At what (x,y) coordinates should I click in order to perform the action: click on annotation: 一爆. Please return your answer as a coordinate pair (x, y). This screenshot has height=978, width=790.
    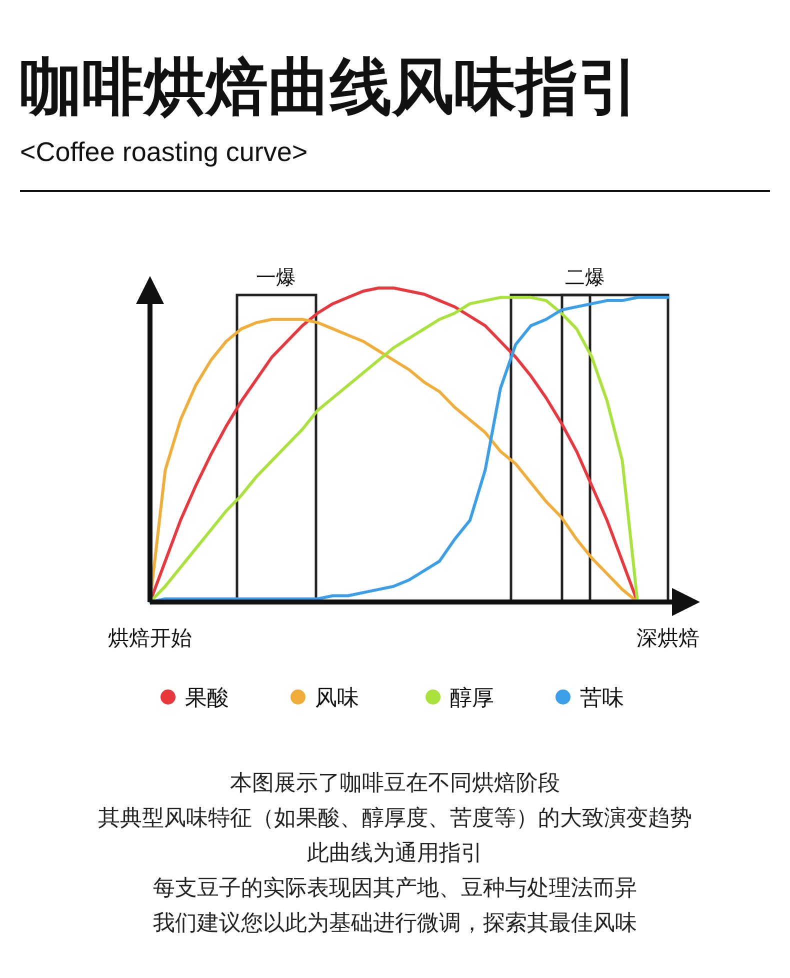
    Looking at the image, I should click on (276, 278).